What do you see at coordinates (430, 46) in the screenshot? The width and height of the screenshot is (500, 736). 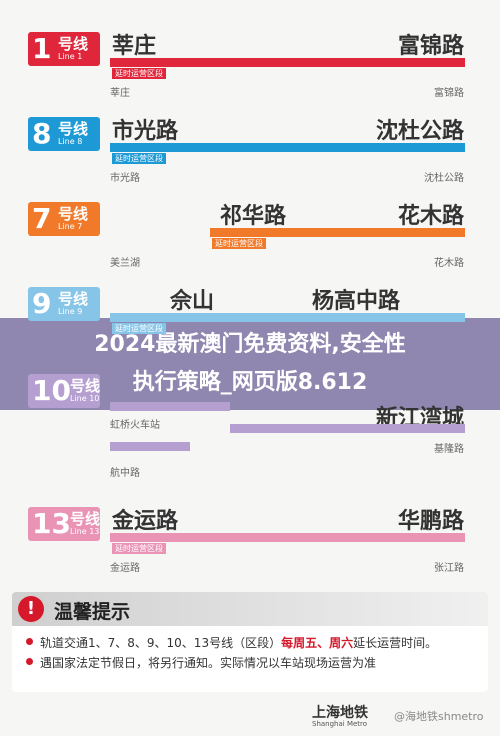 I see `station-name: 富锦路` at bounding box center [430, 46].